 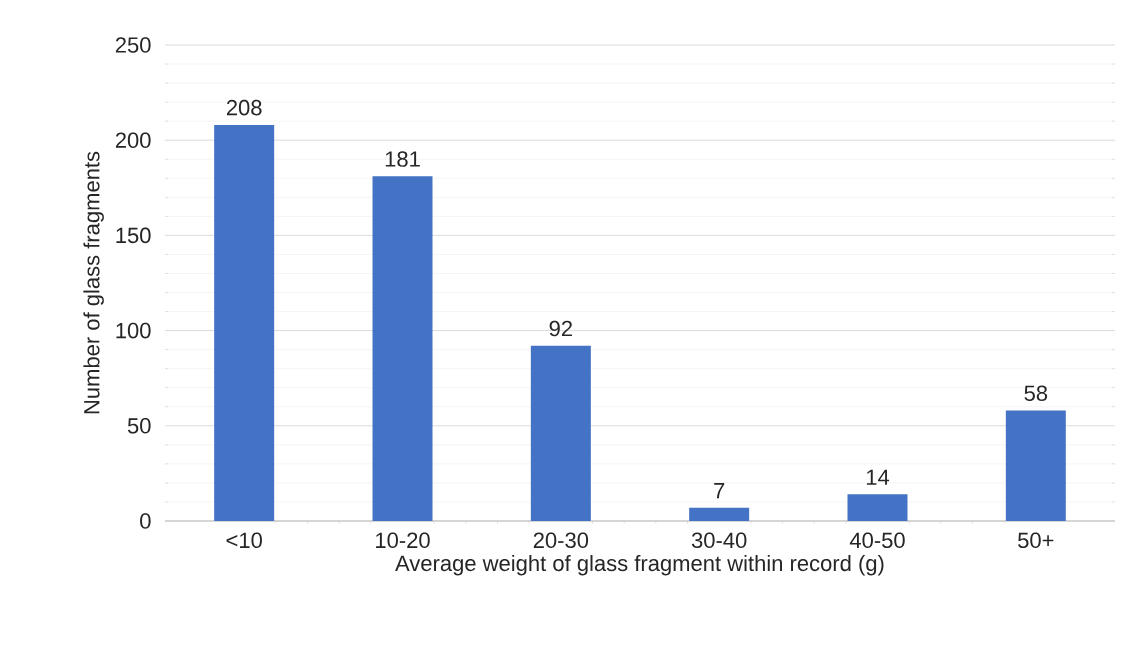 I want to click on y-tick-label: 100, so click(x=133, y=330).